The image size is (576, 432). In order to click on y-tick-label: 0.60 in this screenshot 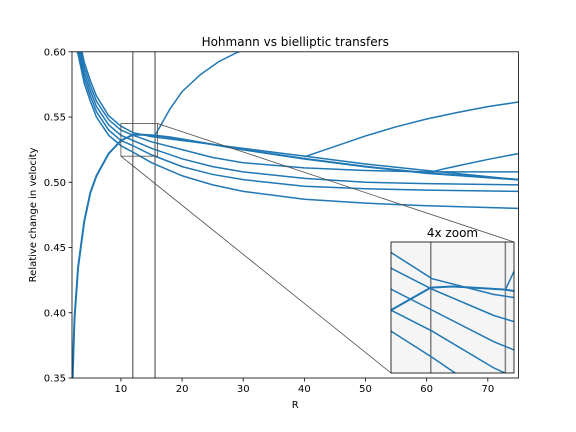, I will do `click(55, 52)`.